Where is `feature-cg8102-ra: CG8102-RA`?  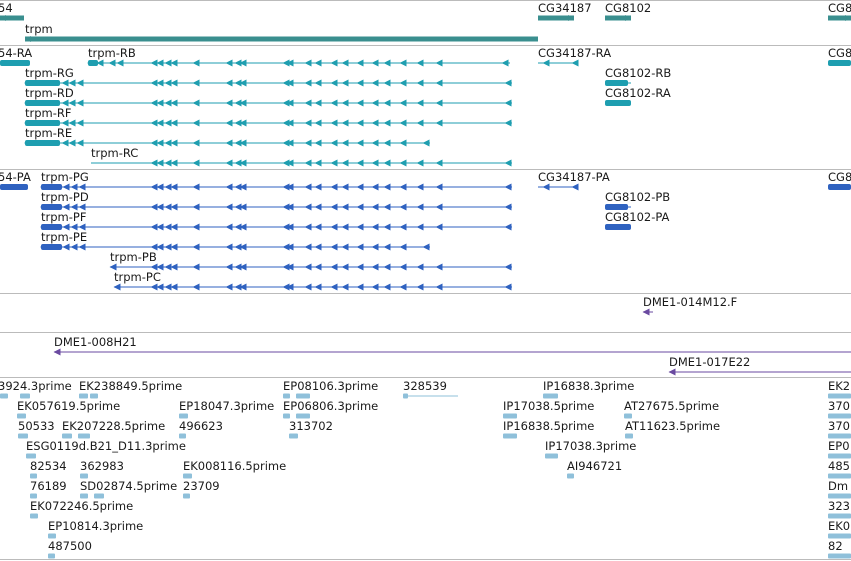 feature-cg8102-ra: CG8102-RA is located at coordinates (638, 96).